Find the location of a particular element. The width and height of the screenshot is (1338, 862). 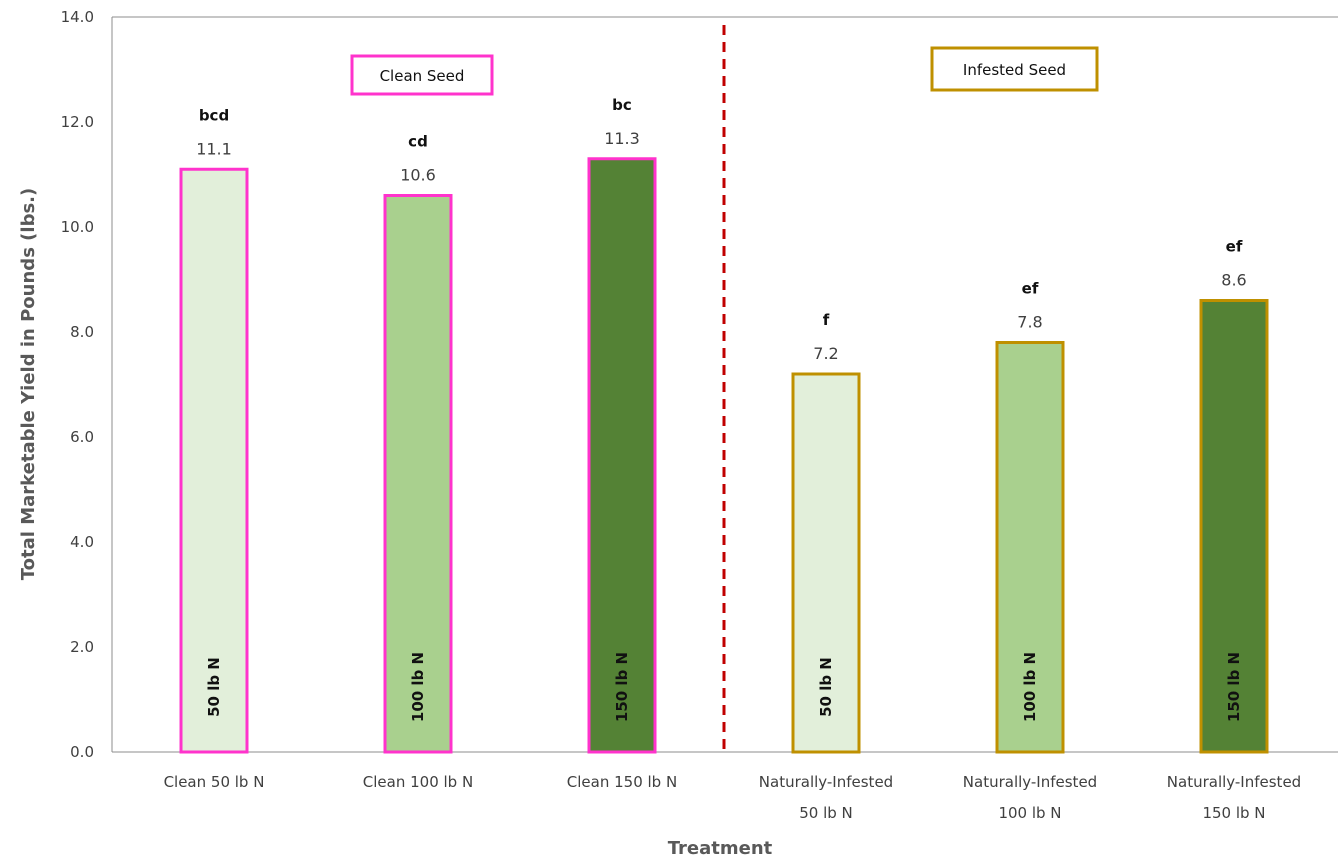

group-label-text: Clean Seed is located at coordinates (422, 76).